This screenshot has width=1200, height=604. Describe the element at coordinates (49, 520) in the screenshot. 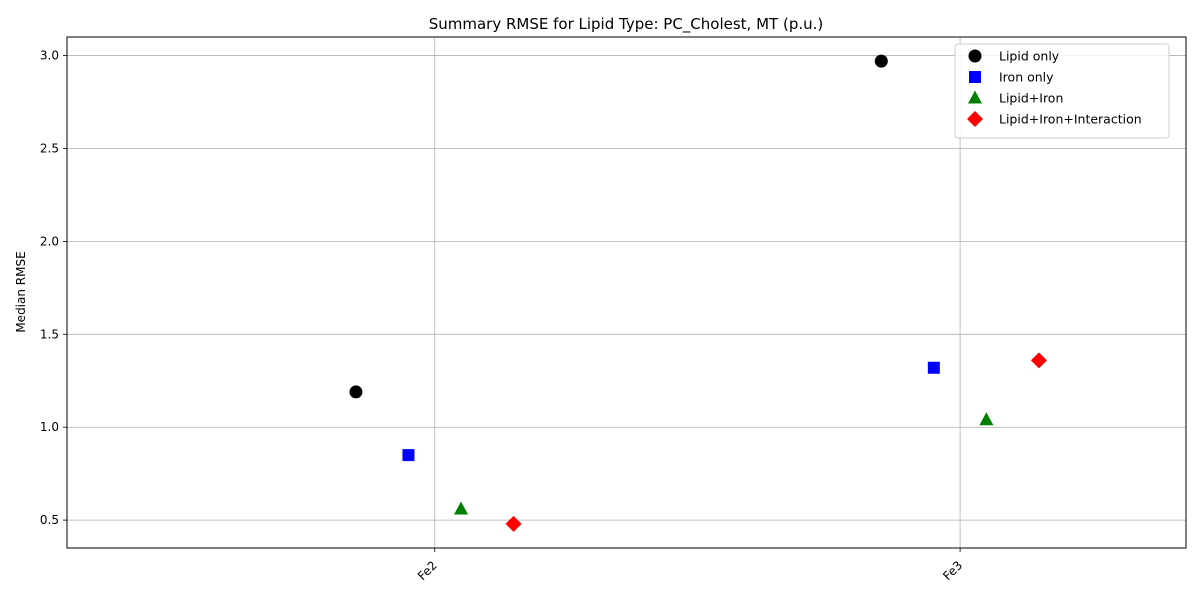

I see `y-tick-label: 0.5` at that location.